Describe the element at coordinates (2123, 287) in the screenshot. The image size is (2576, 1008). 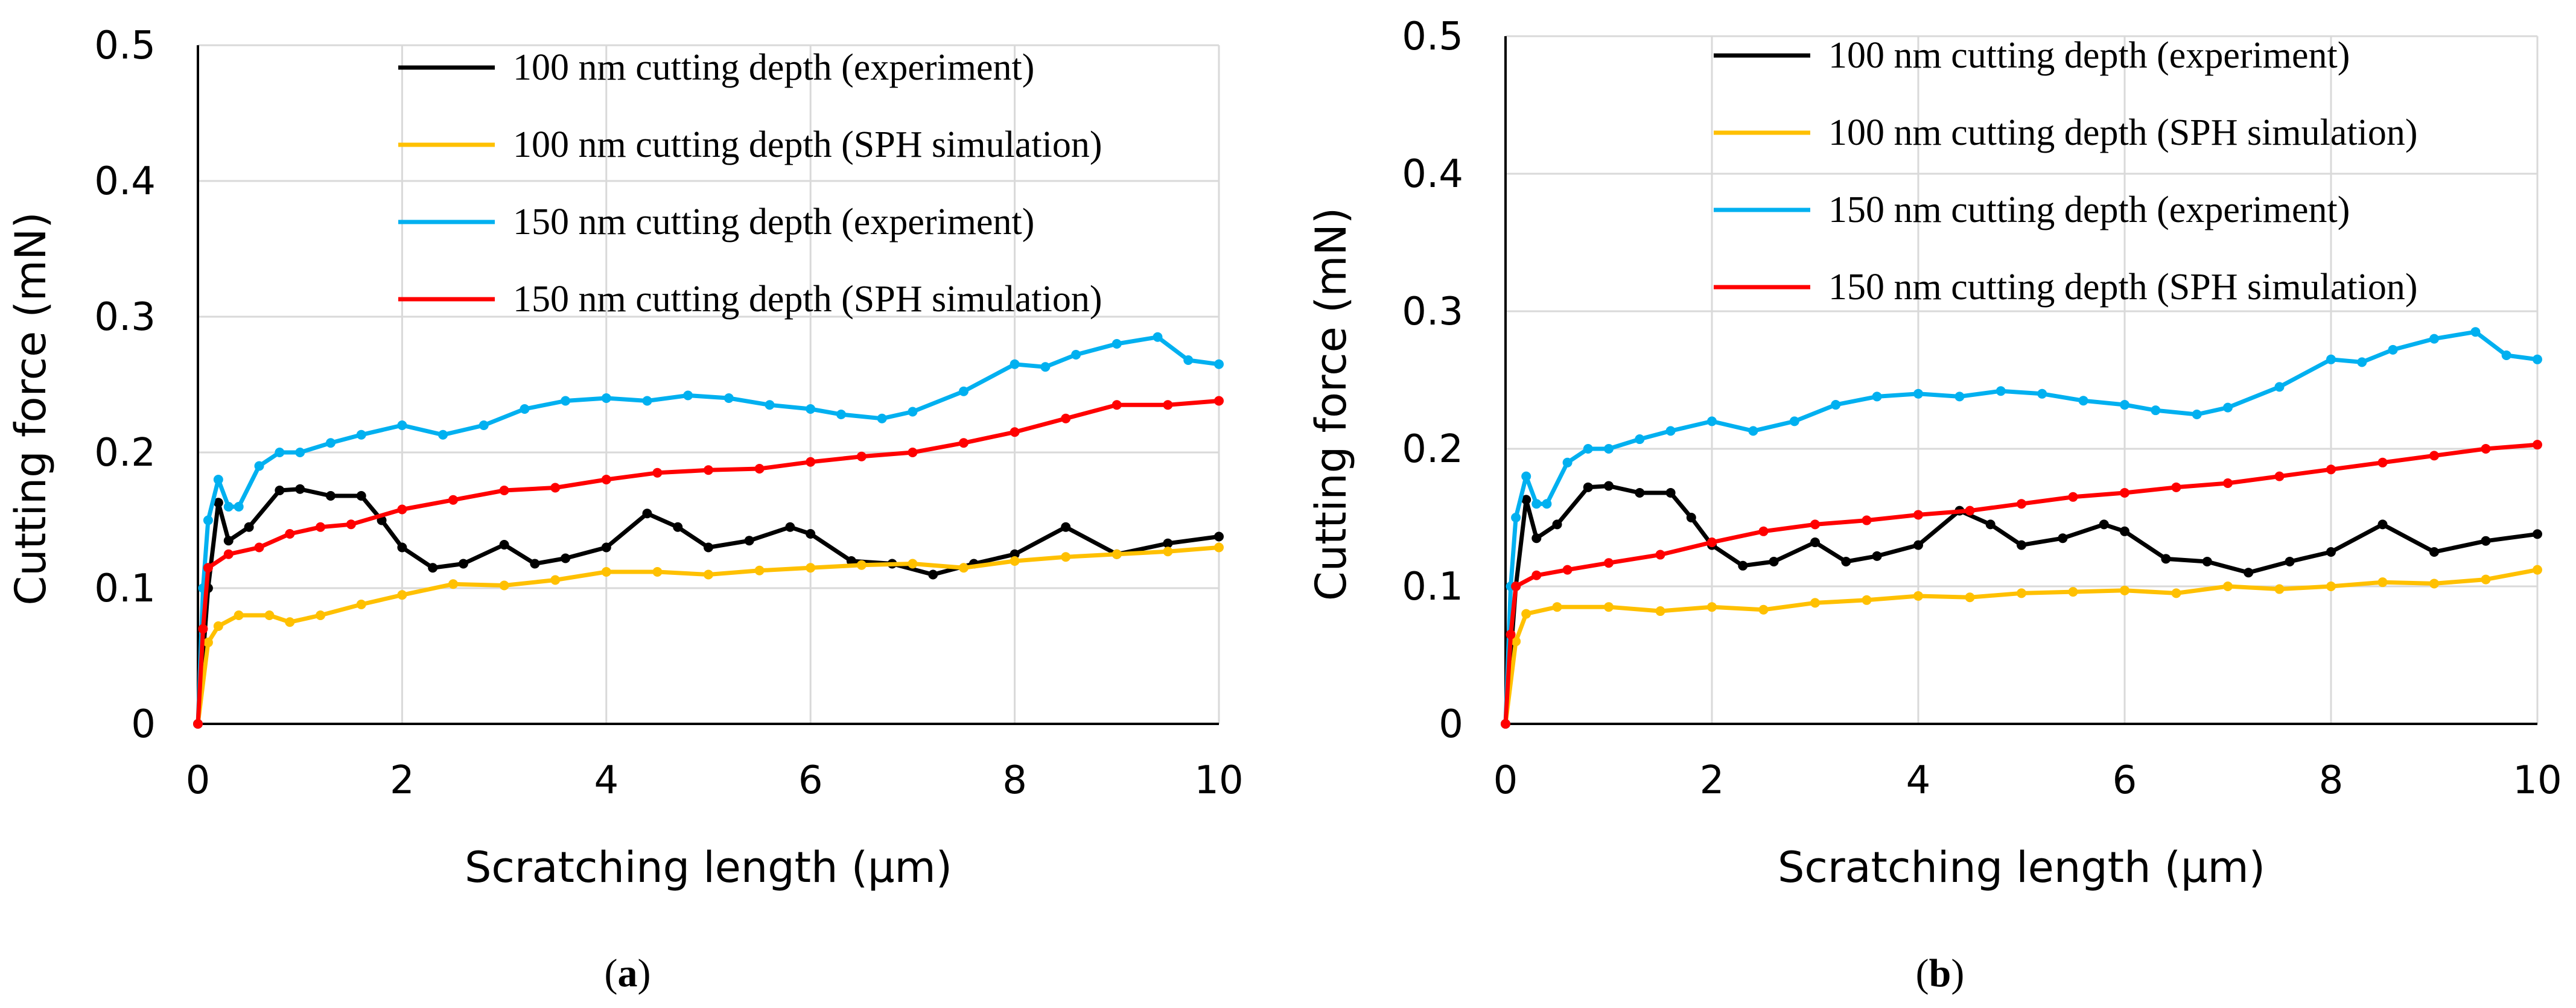
I see `legend-label-3: 150 nm cutting depth (SPH simulation)` at that location.